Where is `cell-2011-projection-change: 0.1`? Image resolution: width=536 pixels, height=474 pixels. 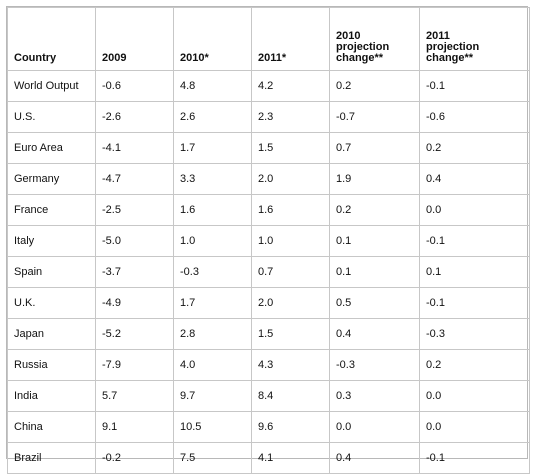
cell-2011-projection-change: 0.1 is located at coordinates (474, 272).